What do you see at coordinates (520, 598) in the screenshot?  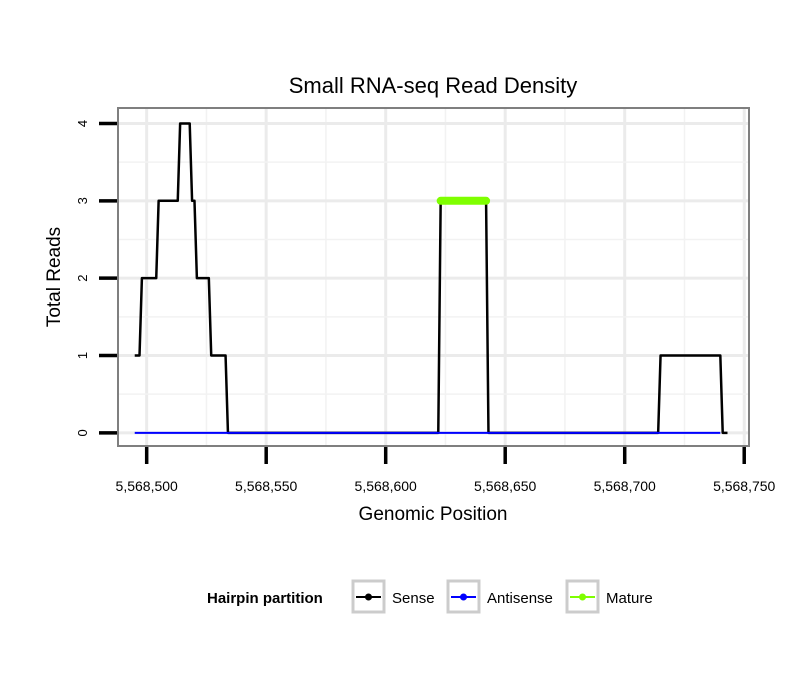 I see `legend-label-antisense: Antisense` at bounding box center [520, 598].